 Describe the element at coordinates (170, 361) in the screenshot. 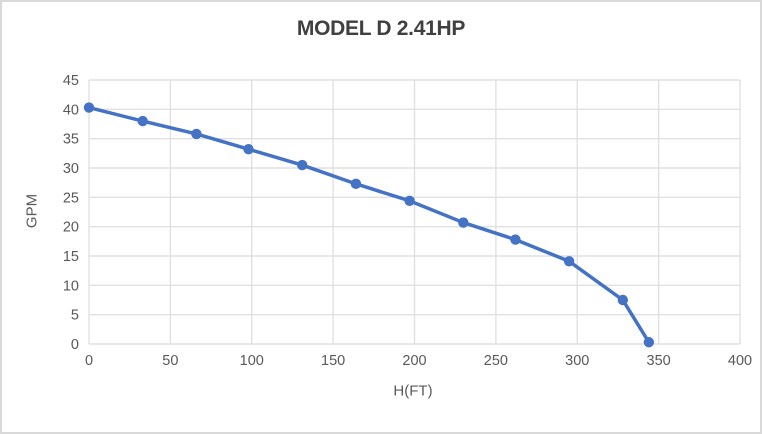

I see `x-tick-label: 50` at that location.